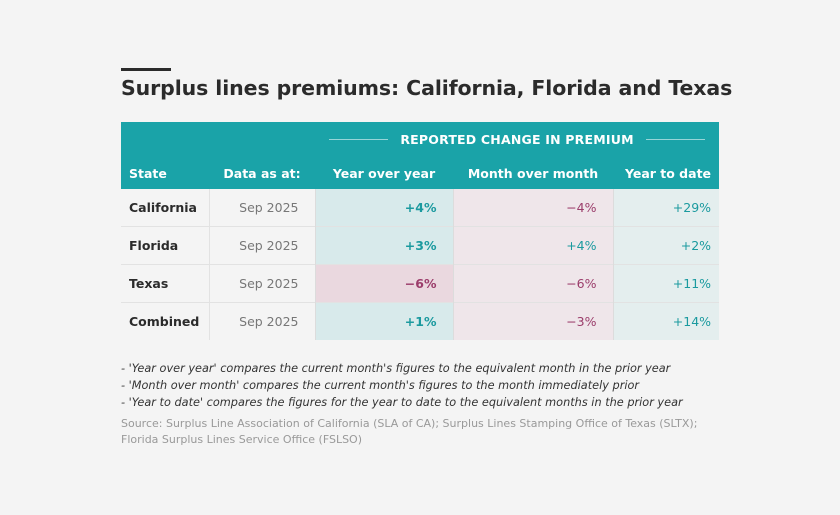  What do you see at coordinates (165, 245) in the screenshot?
I see `state-cell: Florida` at bounding box center [165, 245].